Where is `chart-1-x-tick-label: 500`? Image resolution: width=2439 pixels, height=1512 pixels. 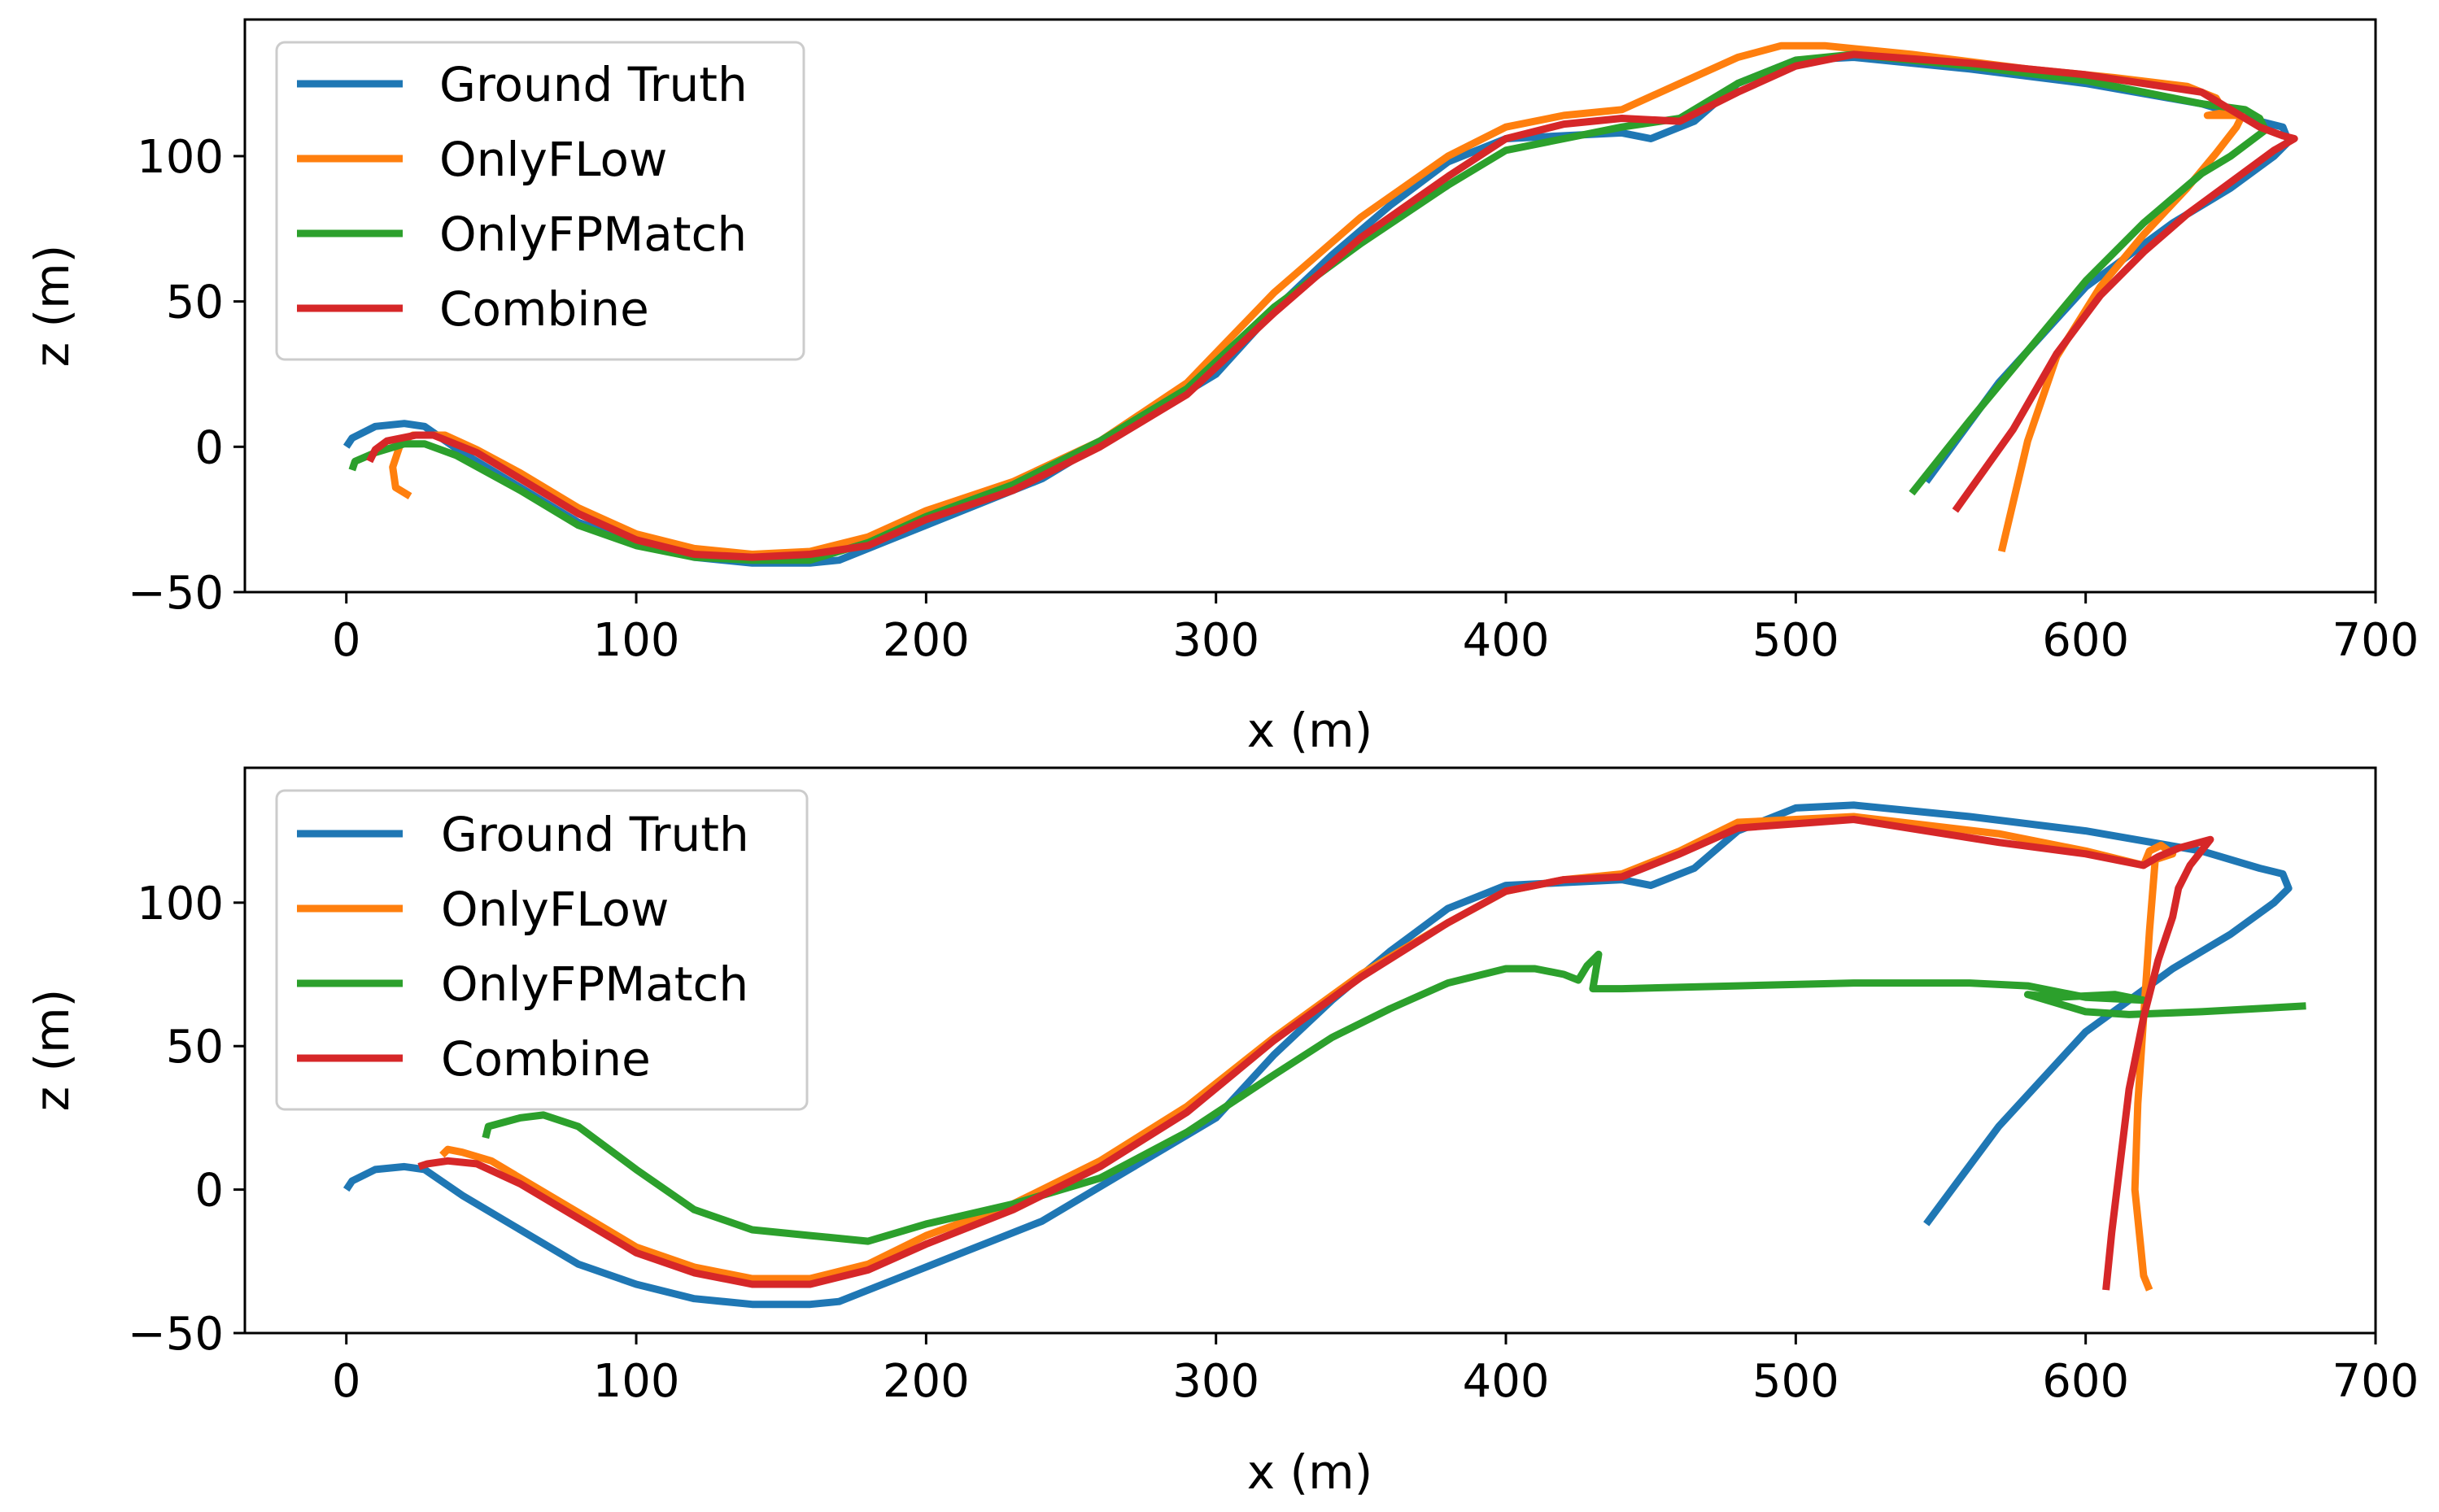
chart-1-x-tick-label: 500 is located at coordinates (1795, 640).